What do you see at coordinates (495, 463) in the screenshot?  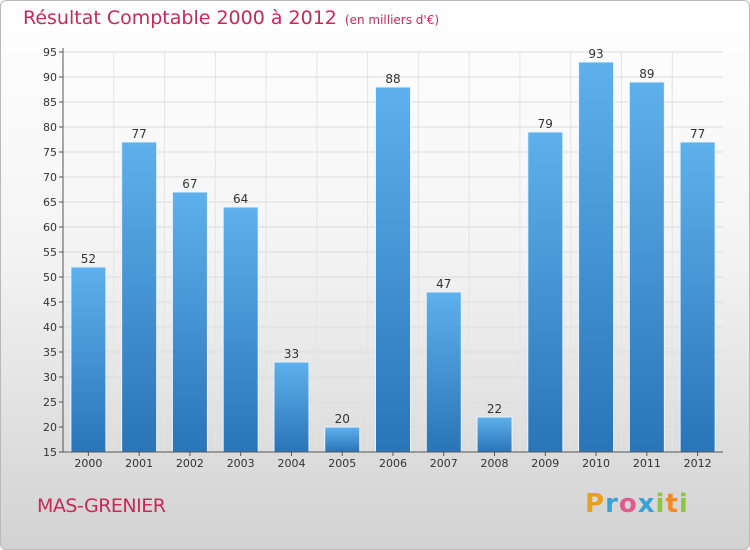 I see `x-tick-label-2008: 2008` at bounding box center [495, 463].